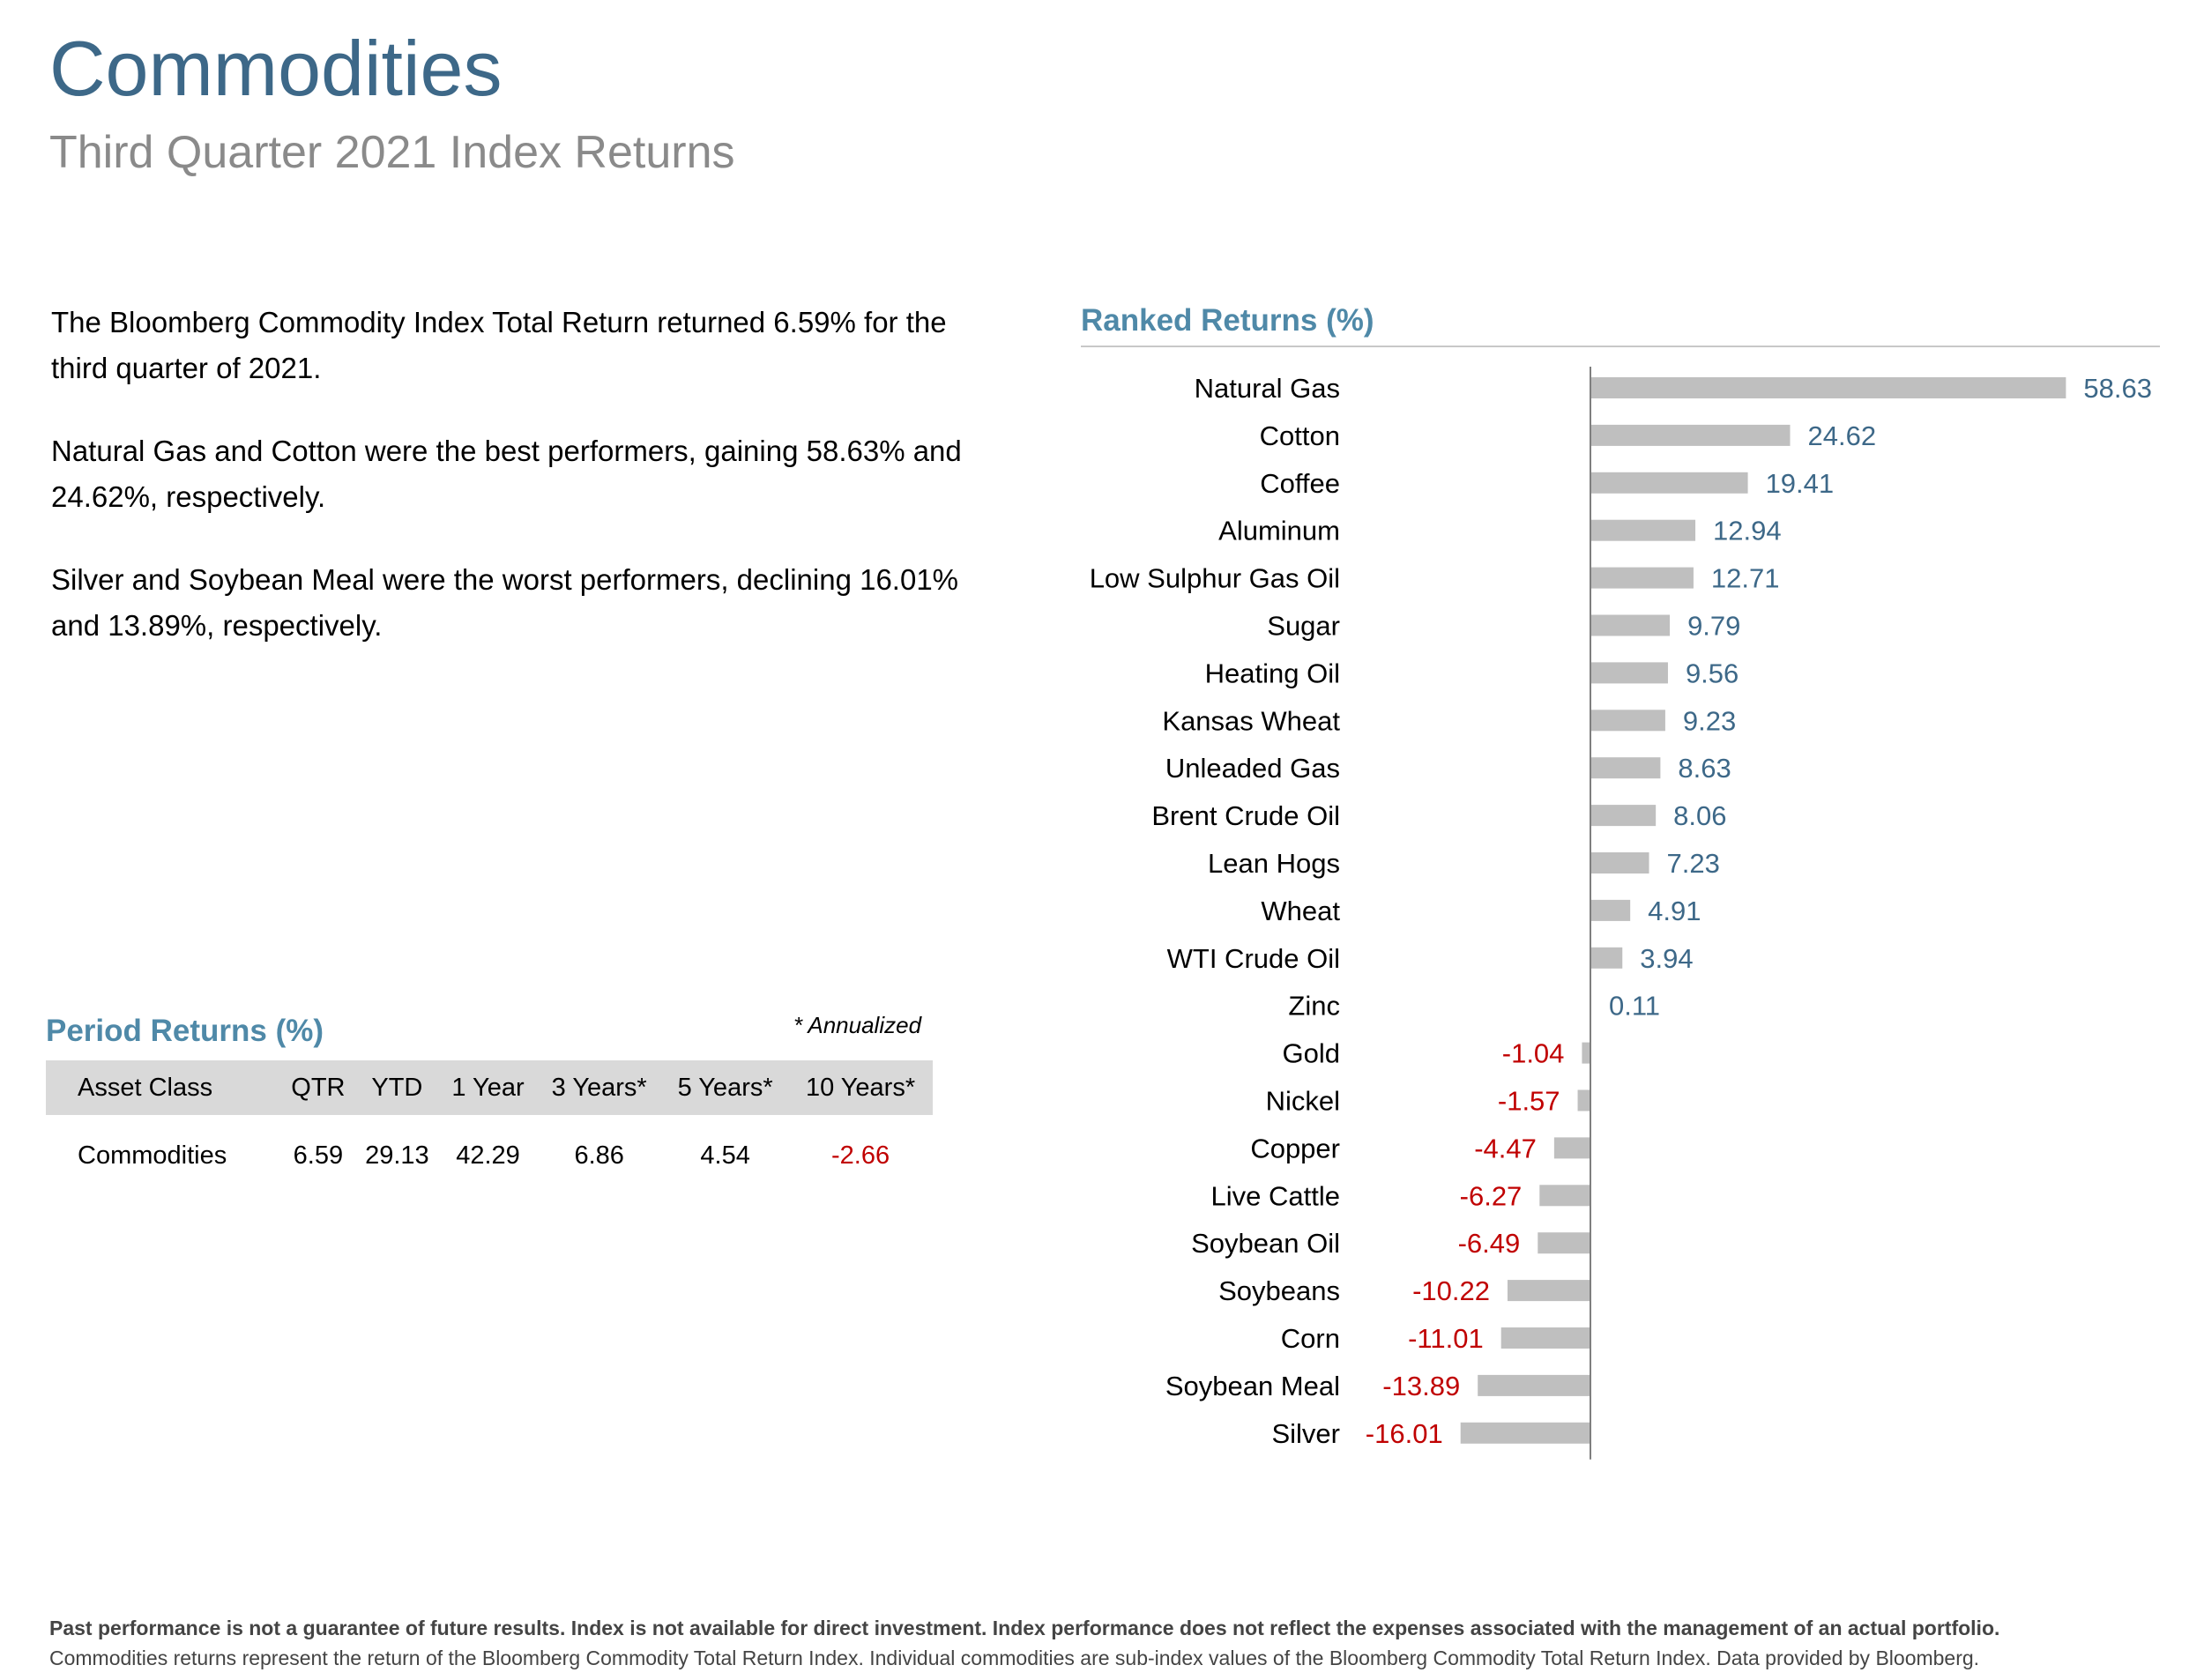  I want to click on value-label: -1.04, so click(1534, 1053).